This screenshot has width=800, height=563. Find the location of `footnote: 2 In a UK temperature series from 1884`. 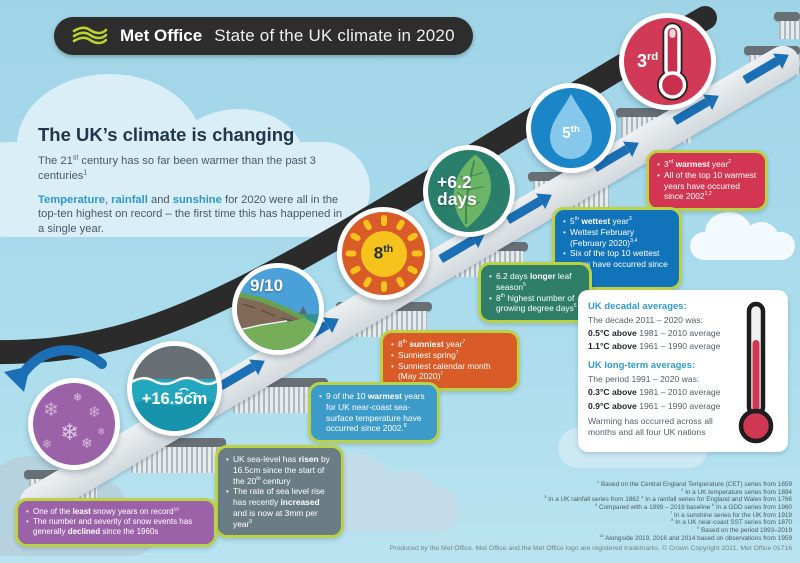

footnote: 2 In a UK temperature series from 1884 is located at coordinates (736, 491).